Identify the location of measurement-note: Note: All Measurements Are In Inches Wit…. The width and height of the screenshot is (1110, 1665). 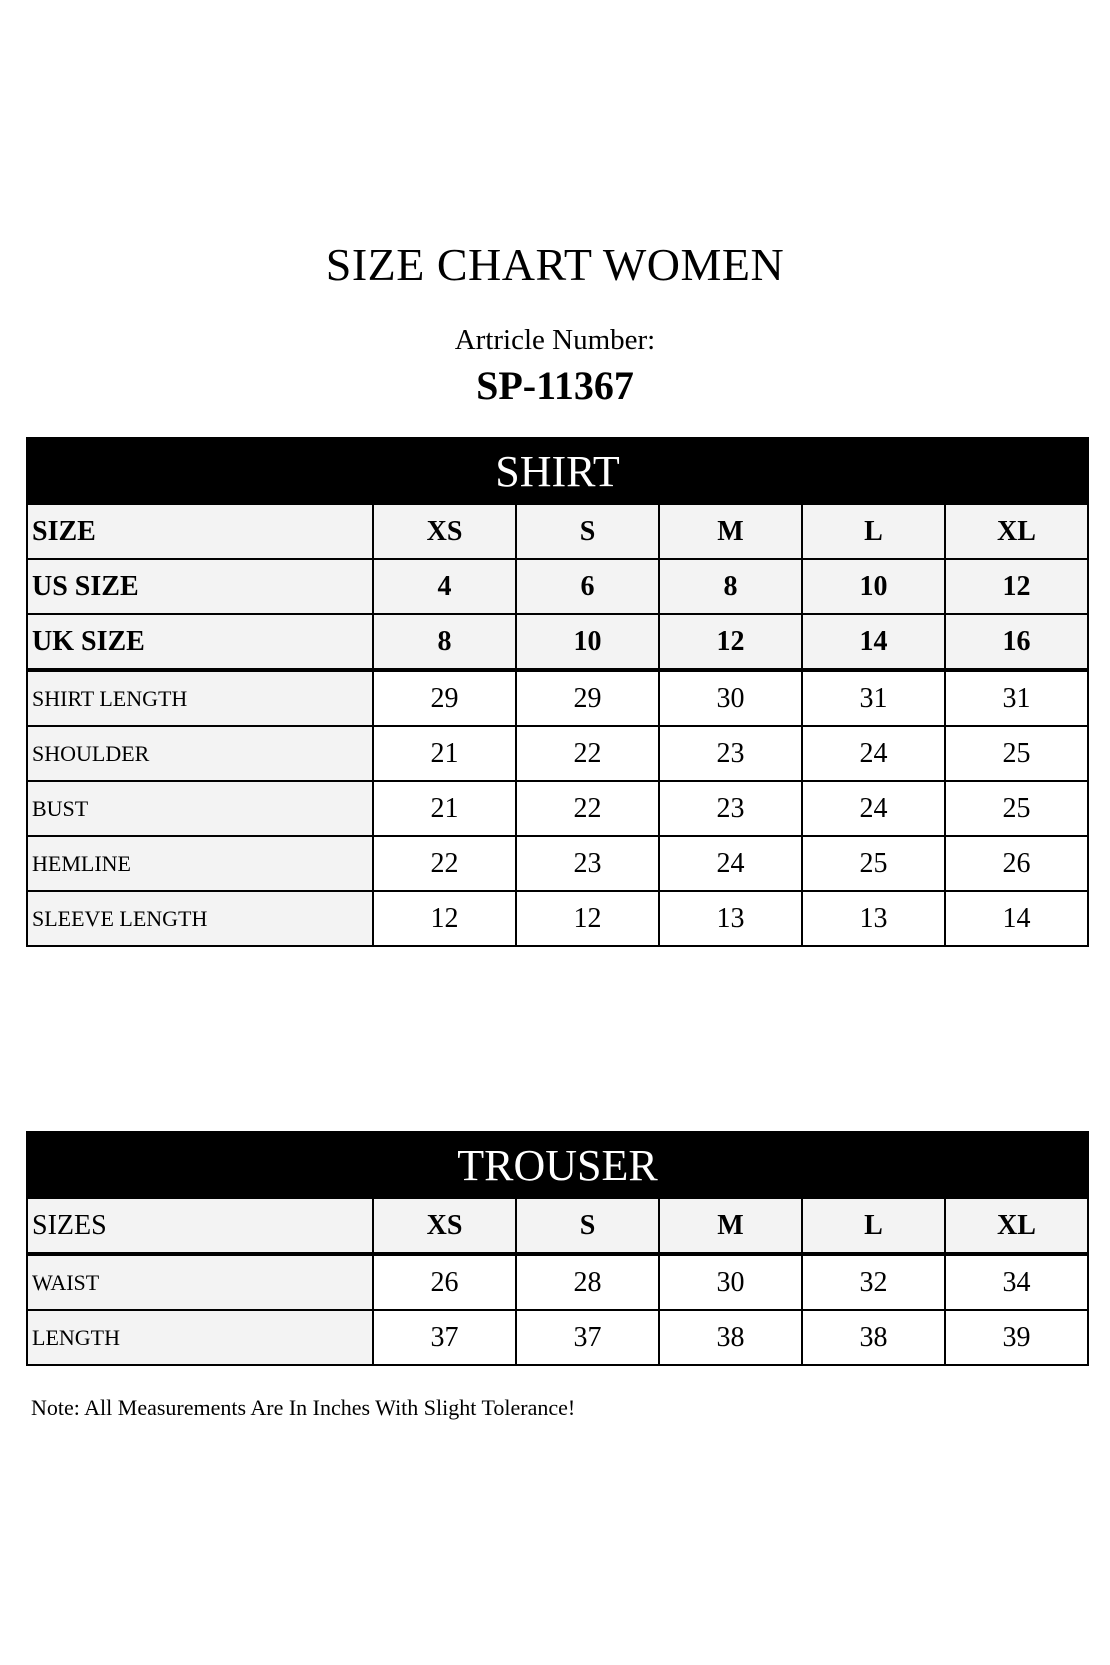
(303, 1407).